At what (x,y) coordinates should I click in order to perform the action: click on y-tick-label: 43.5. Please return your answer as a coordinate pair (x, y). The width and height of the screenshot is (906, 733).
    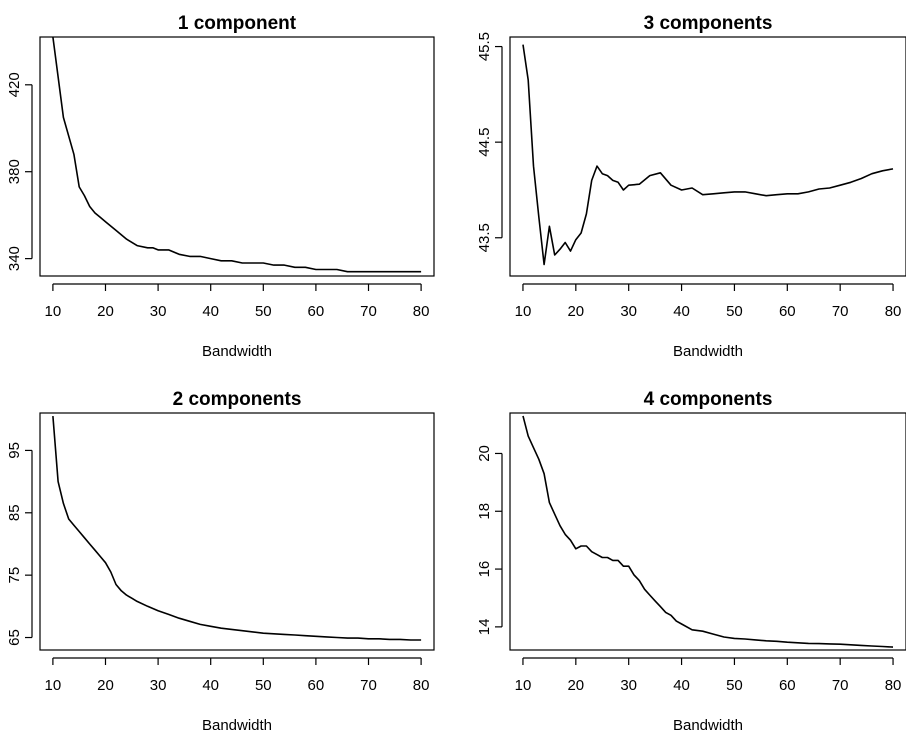
    Looking at the image, I should click on (484, 237).